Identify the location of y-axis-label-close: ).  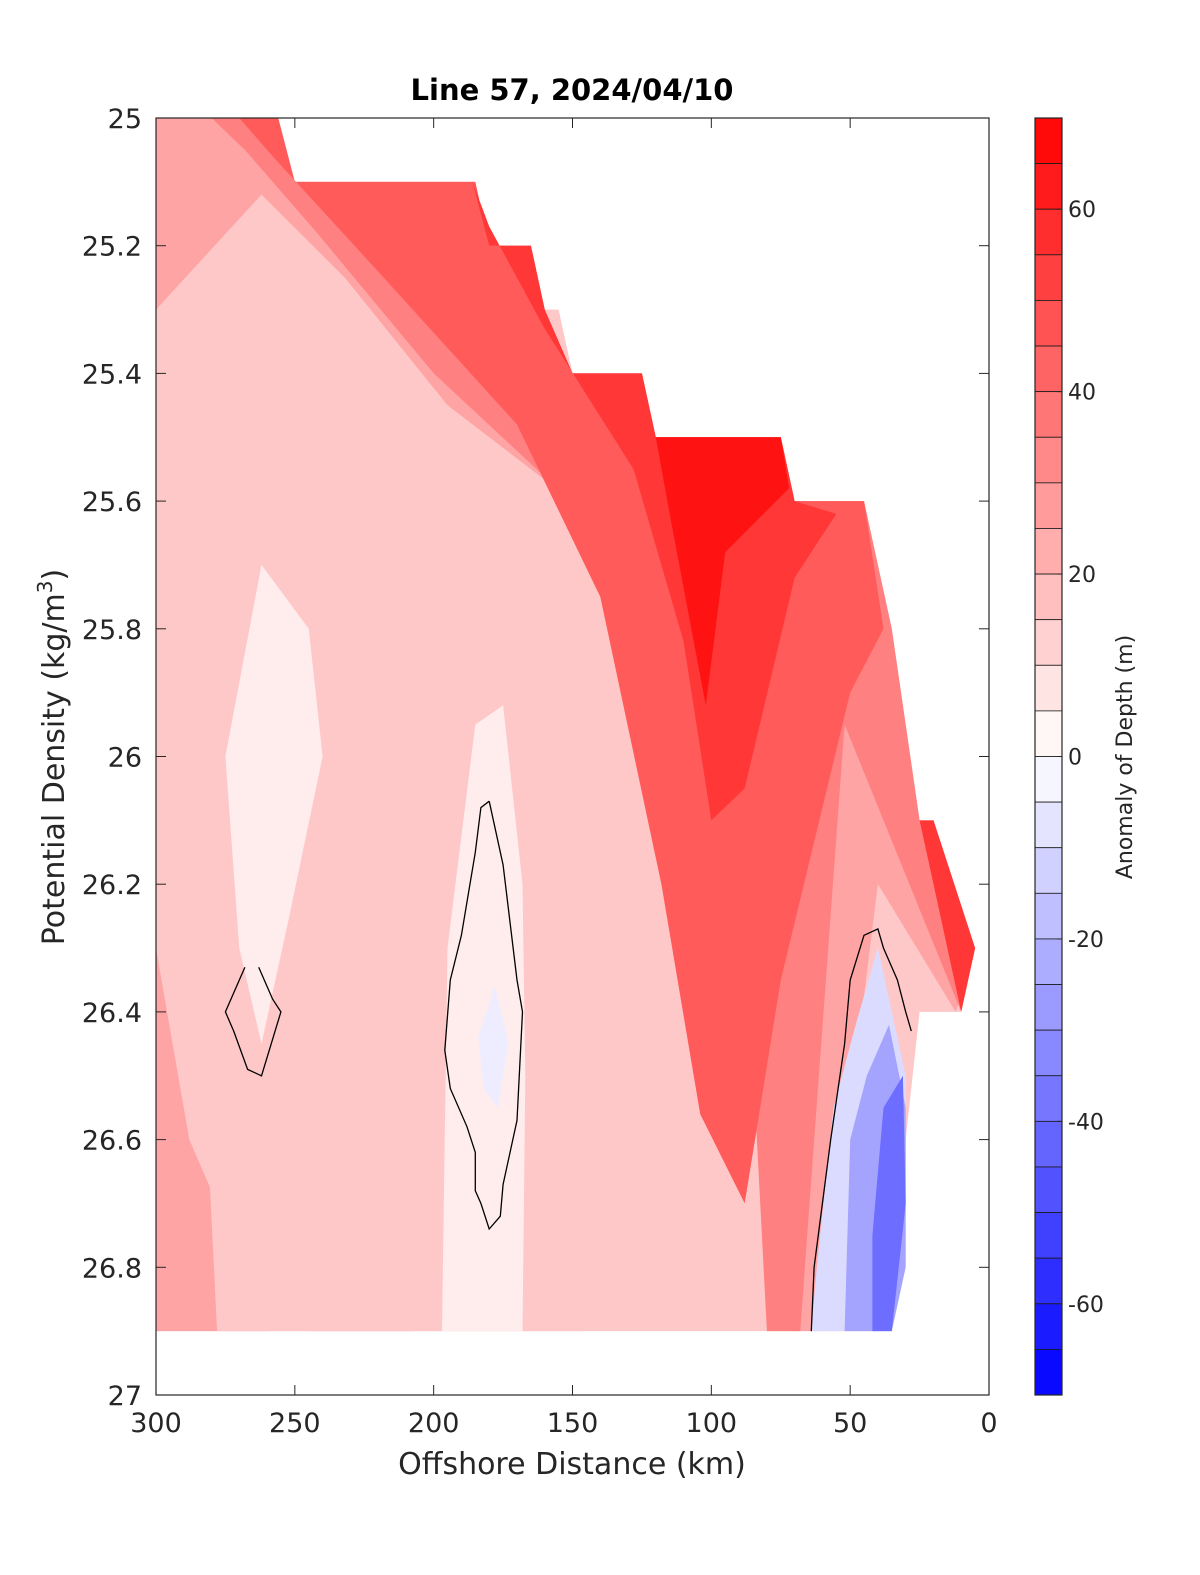
(54, 575).